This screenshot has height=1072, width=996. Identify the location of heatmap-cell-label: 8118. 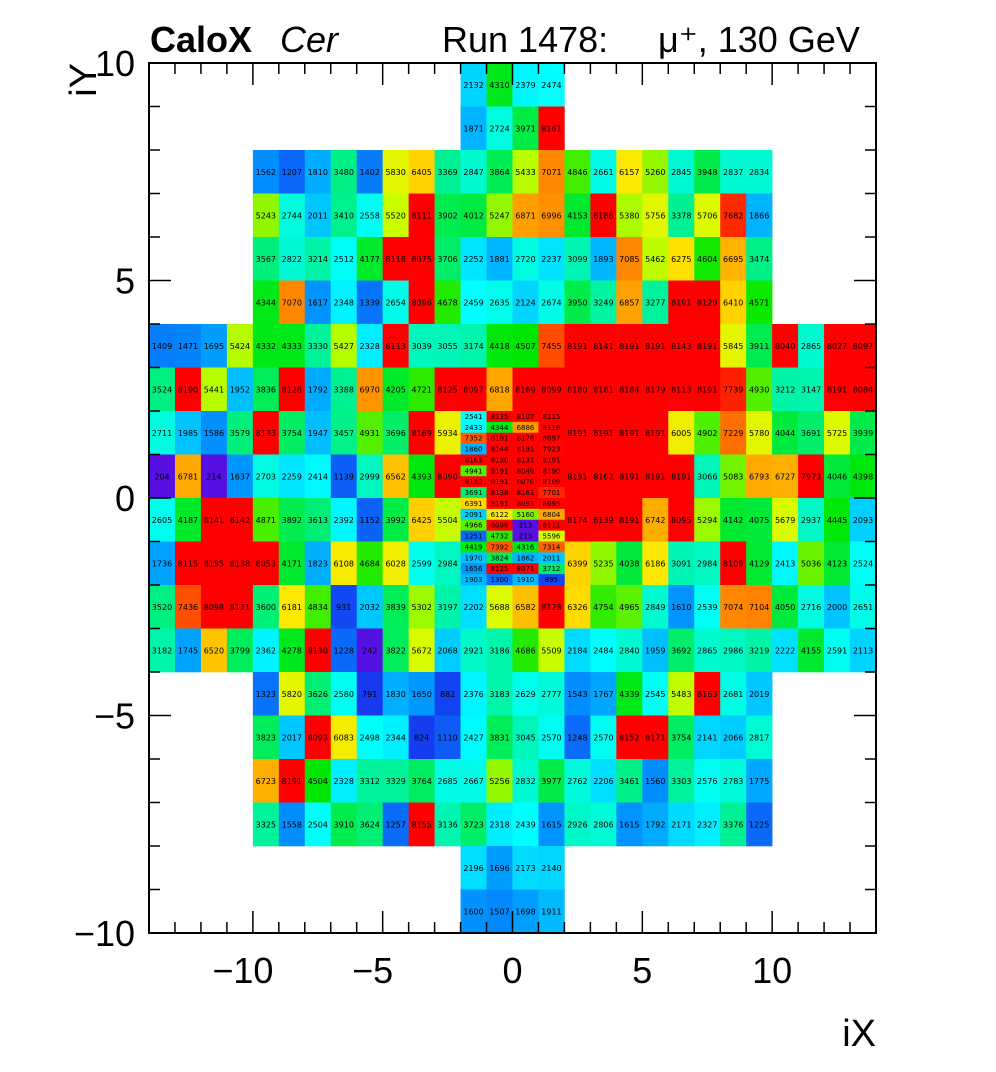
(395, 259).